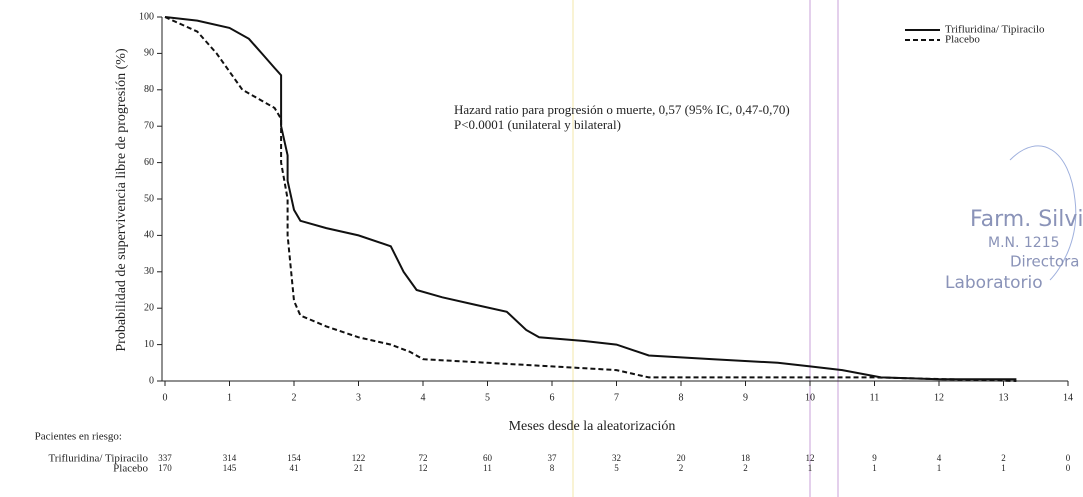  I want to click on risk-count: 18, so click(746, 458).